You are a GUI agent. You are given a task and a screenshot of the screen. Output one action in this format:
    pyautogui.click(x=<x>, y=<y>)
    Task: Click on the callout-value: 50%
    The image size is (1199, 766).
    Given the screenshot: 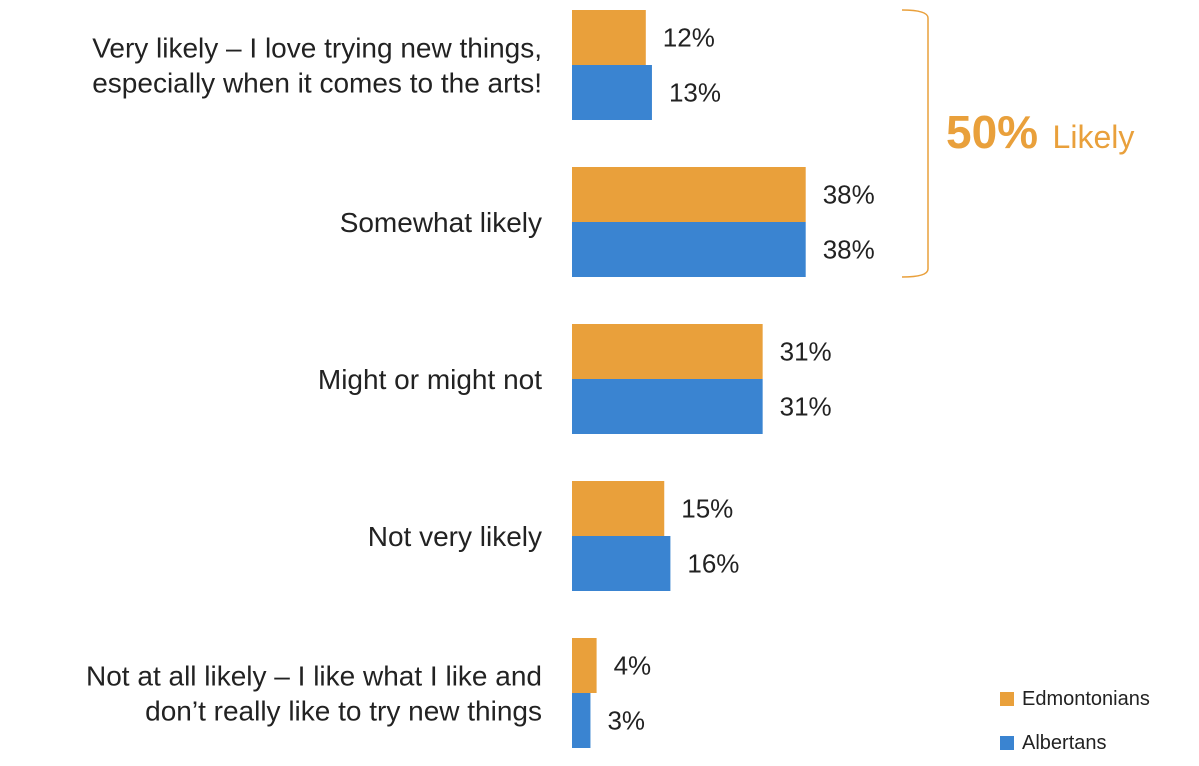 What is the action you would take?
    pyautogui.click(x=992, y=132)
    